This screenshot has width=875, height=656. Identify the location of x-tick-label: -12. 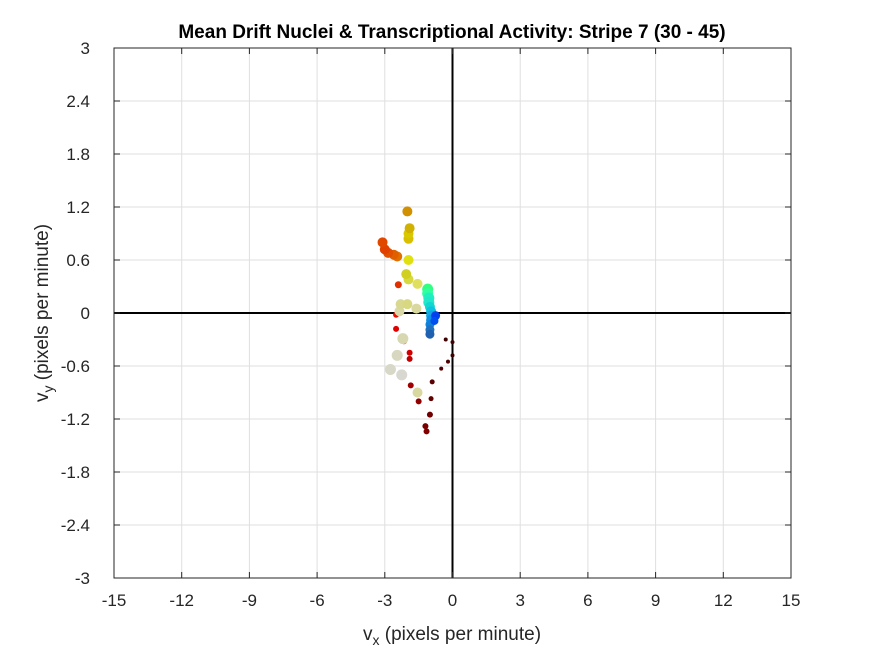
(181, 600).